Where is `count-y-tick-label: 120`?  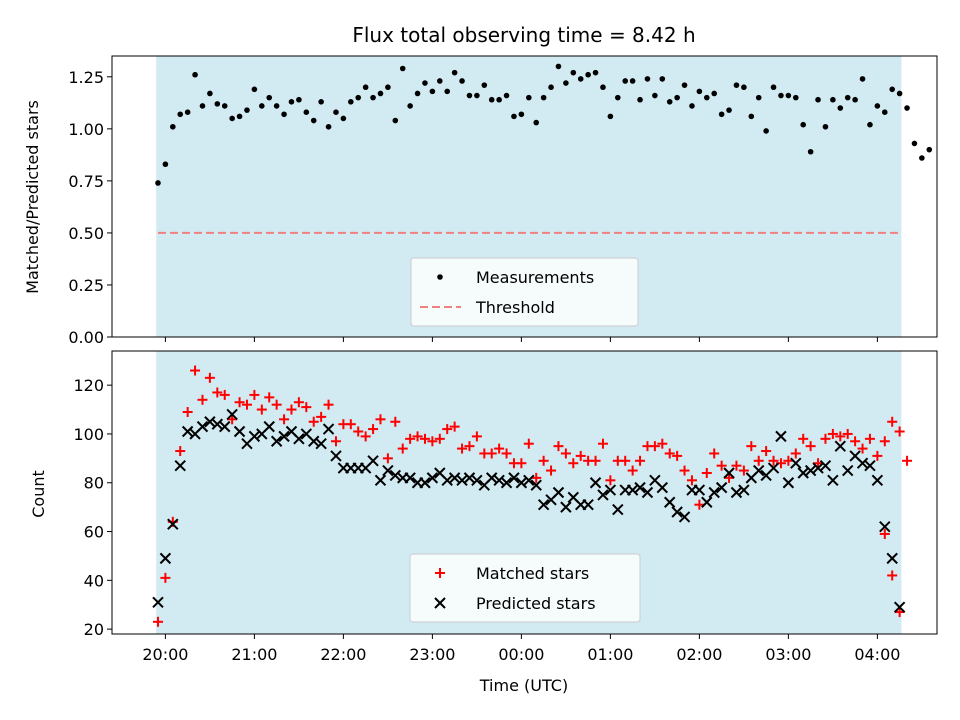
count-y-tick-label: 120 is located at coordinates (88, 385).